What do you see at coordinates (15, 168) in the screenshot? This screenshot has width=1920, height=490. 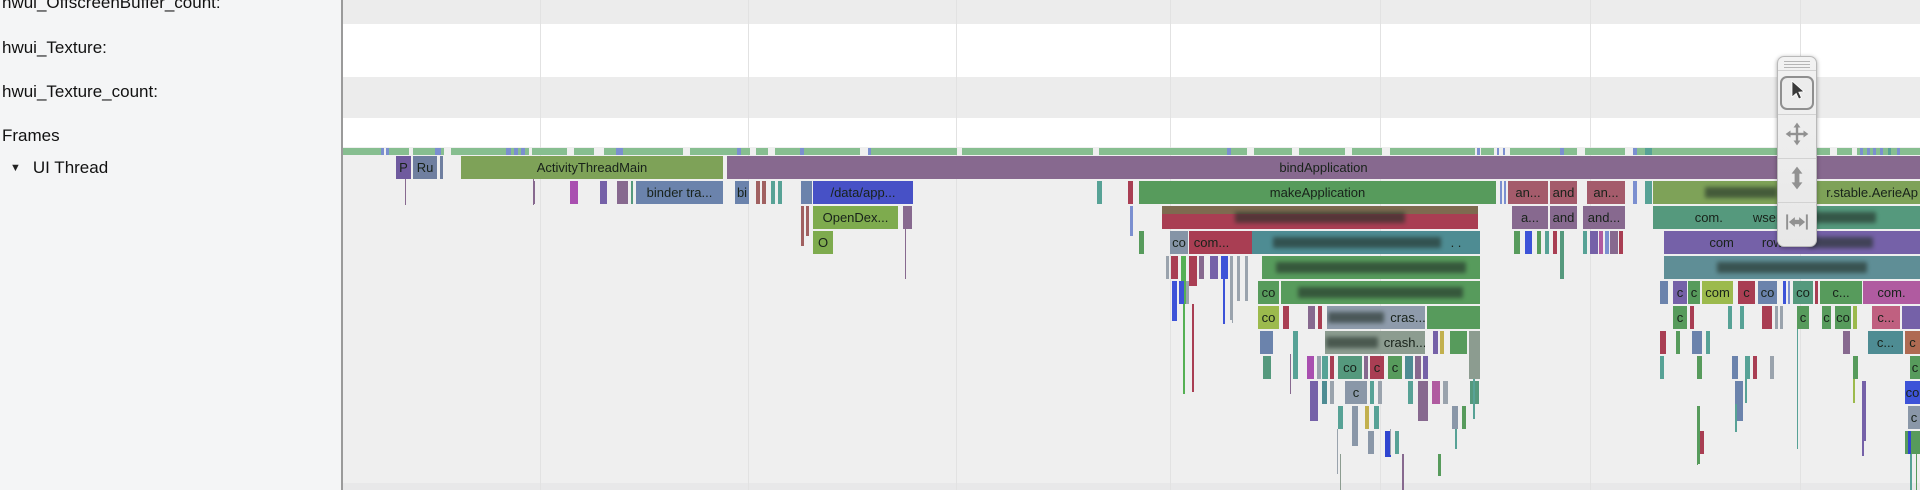 I see `collapse-arrow-icon: ▼` at bounding box center [15, 168].